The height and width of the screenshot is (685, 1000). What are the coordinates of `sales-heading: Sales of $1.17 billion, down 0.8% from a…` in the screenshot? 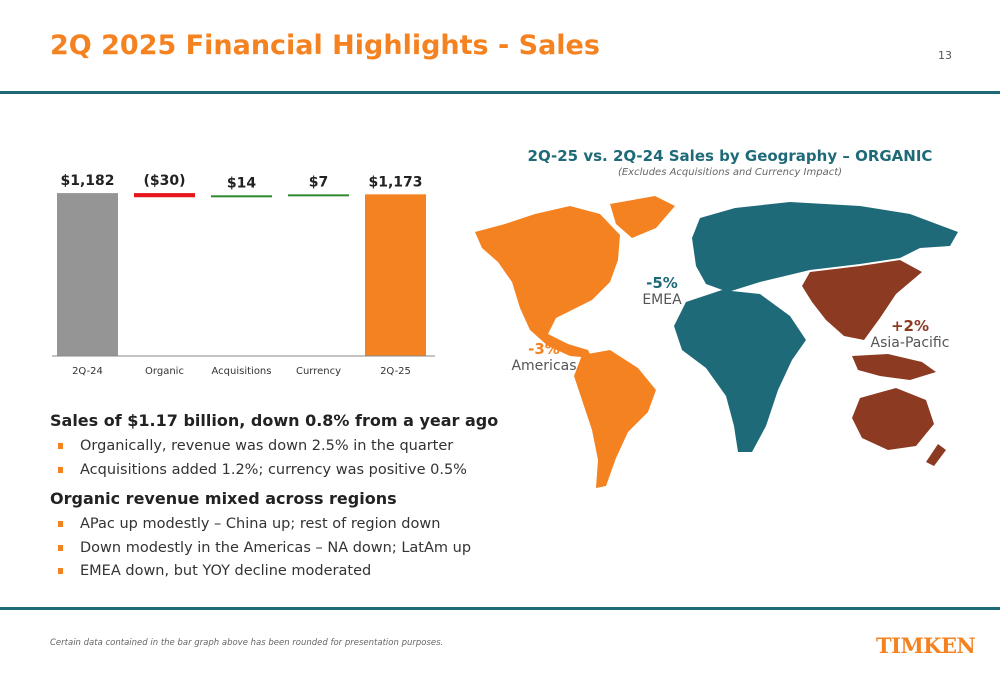 It's located at (274, 420).